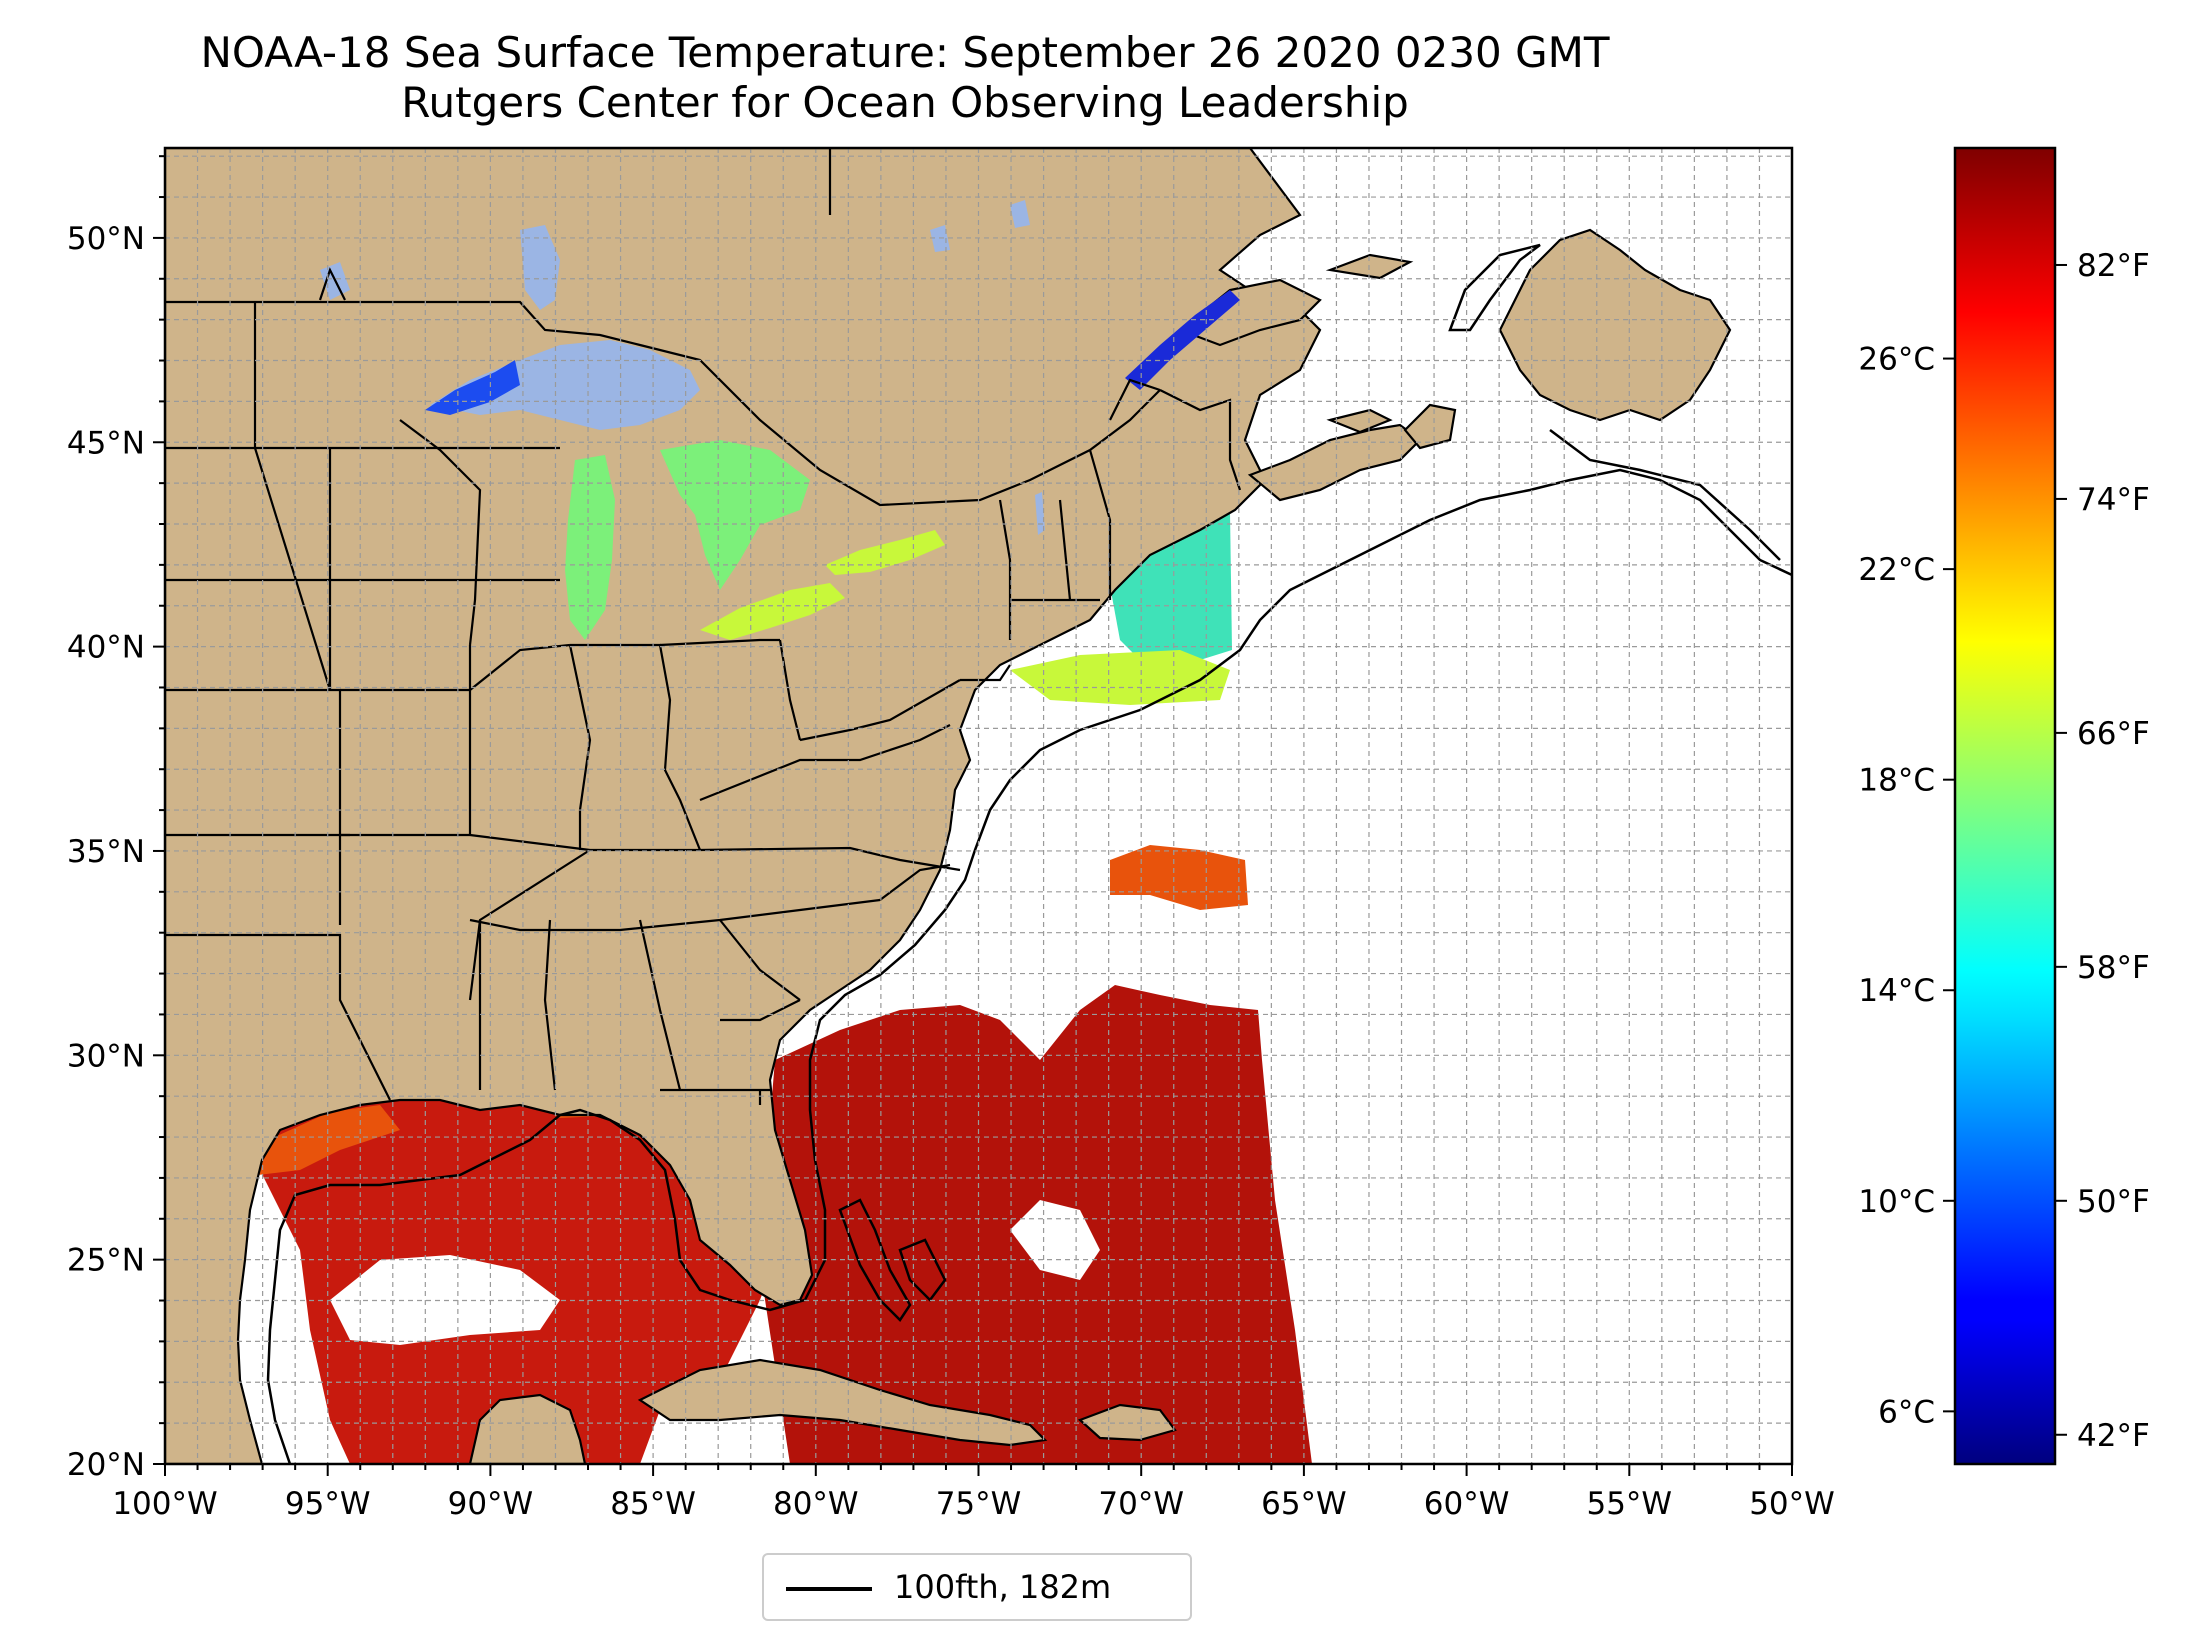  Describe the element at coordinates (979, 1504) in the screenshot. I see `lon-tick-label: 75°W` at that location.